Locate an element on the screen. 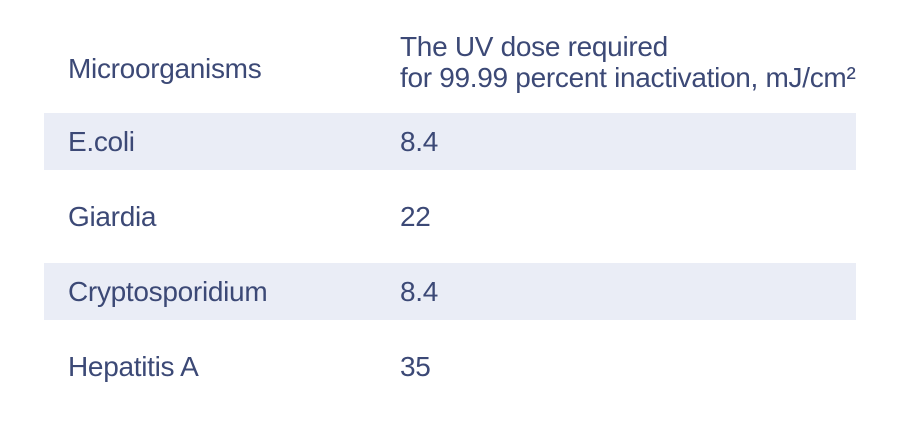 The image size is (900, 436). cell-microorganism: Cryptosporidium is located at coordinates (168, 291).